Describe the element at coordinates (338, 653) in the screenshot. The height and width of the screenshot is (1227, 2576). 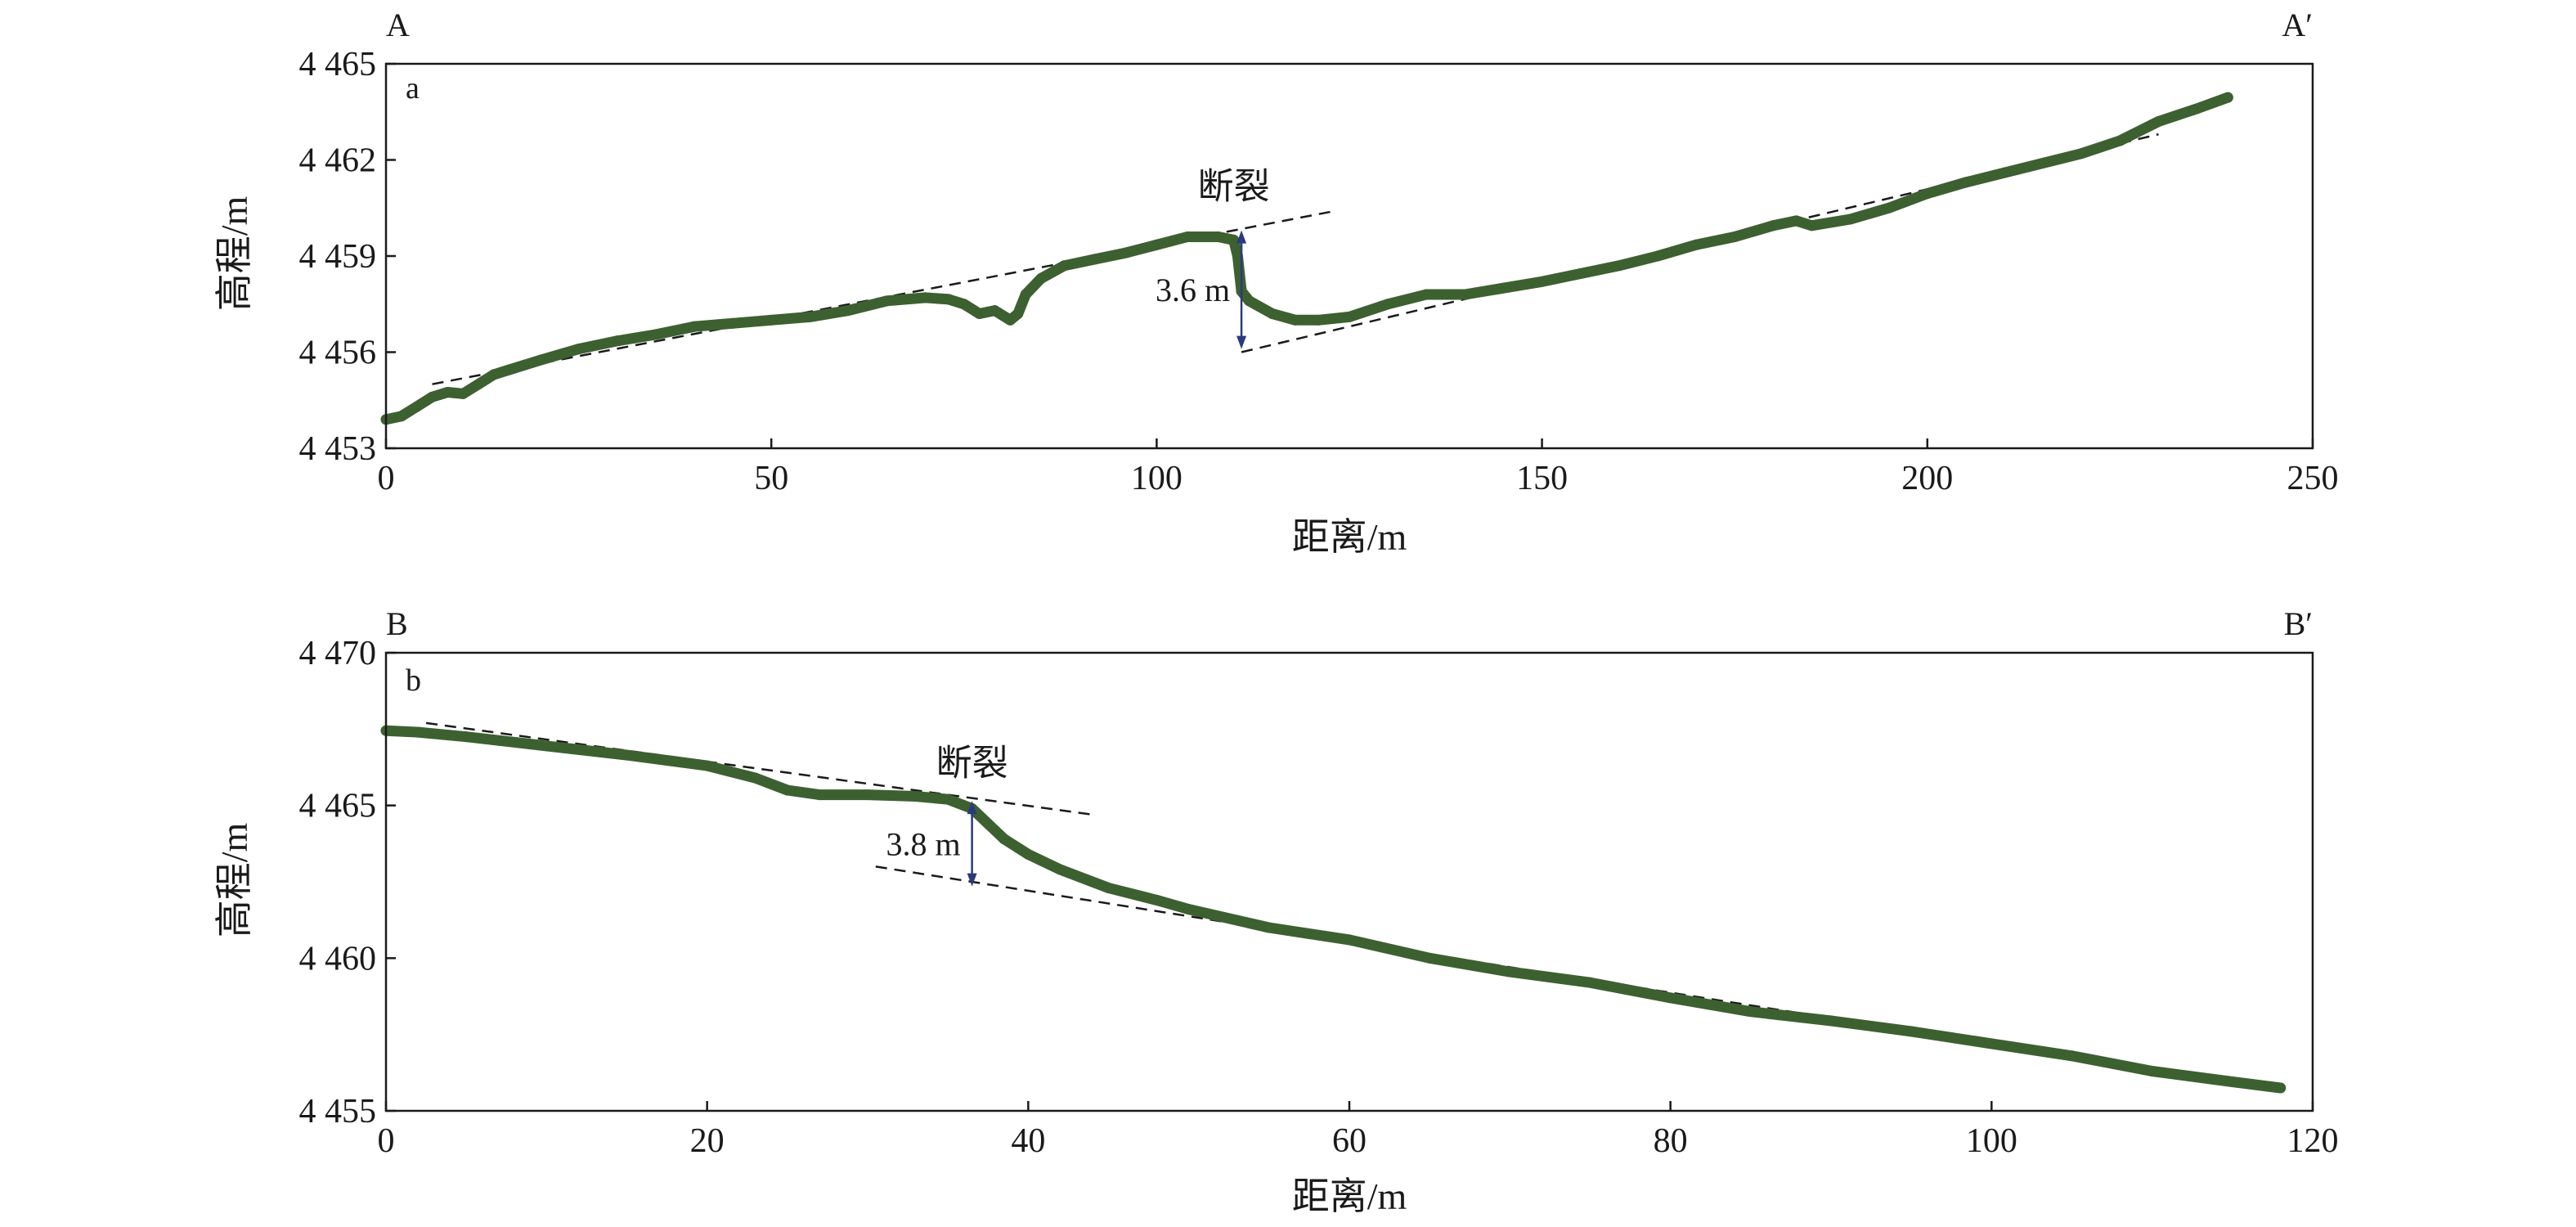
I see `y-tick-label: 4 470` at that location.